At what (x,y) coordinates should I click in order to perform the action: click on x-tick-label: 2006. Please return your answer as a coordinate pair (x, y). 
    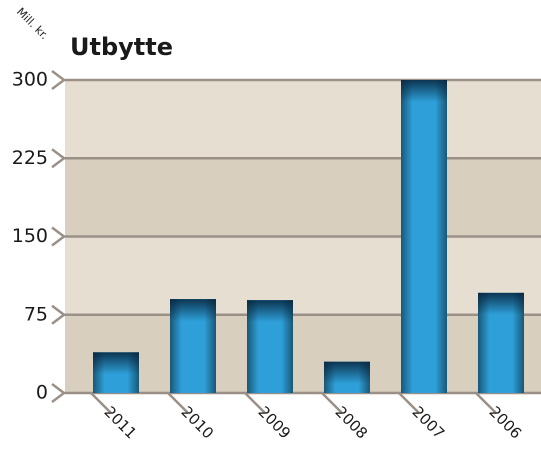
    Looking at the image, I should click on (505, 423).